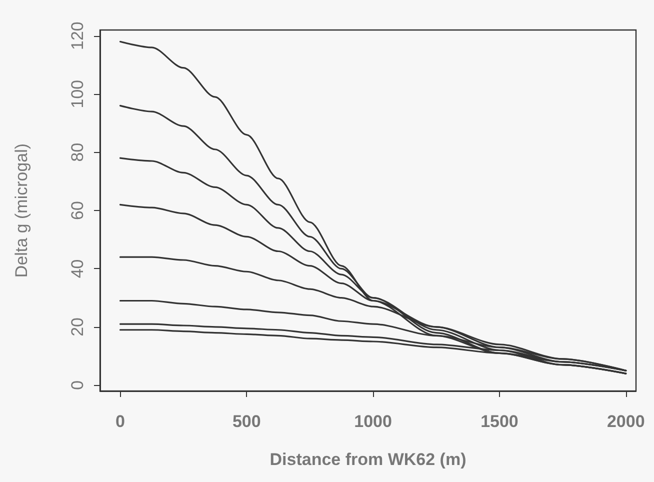 This screenshot has height=482, width=654. I want to click on y-axis-title: Delta g (microgal), so click(21, 210).